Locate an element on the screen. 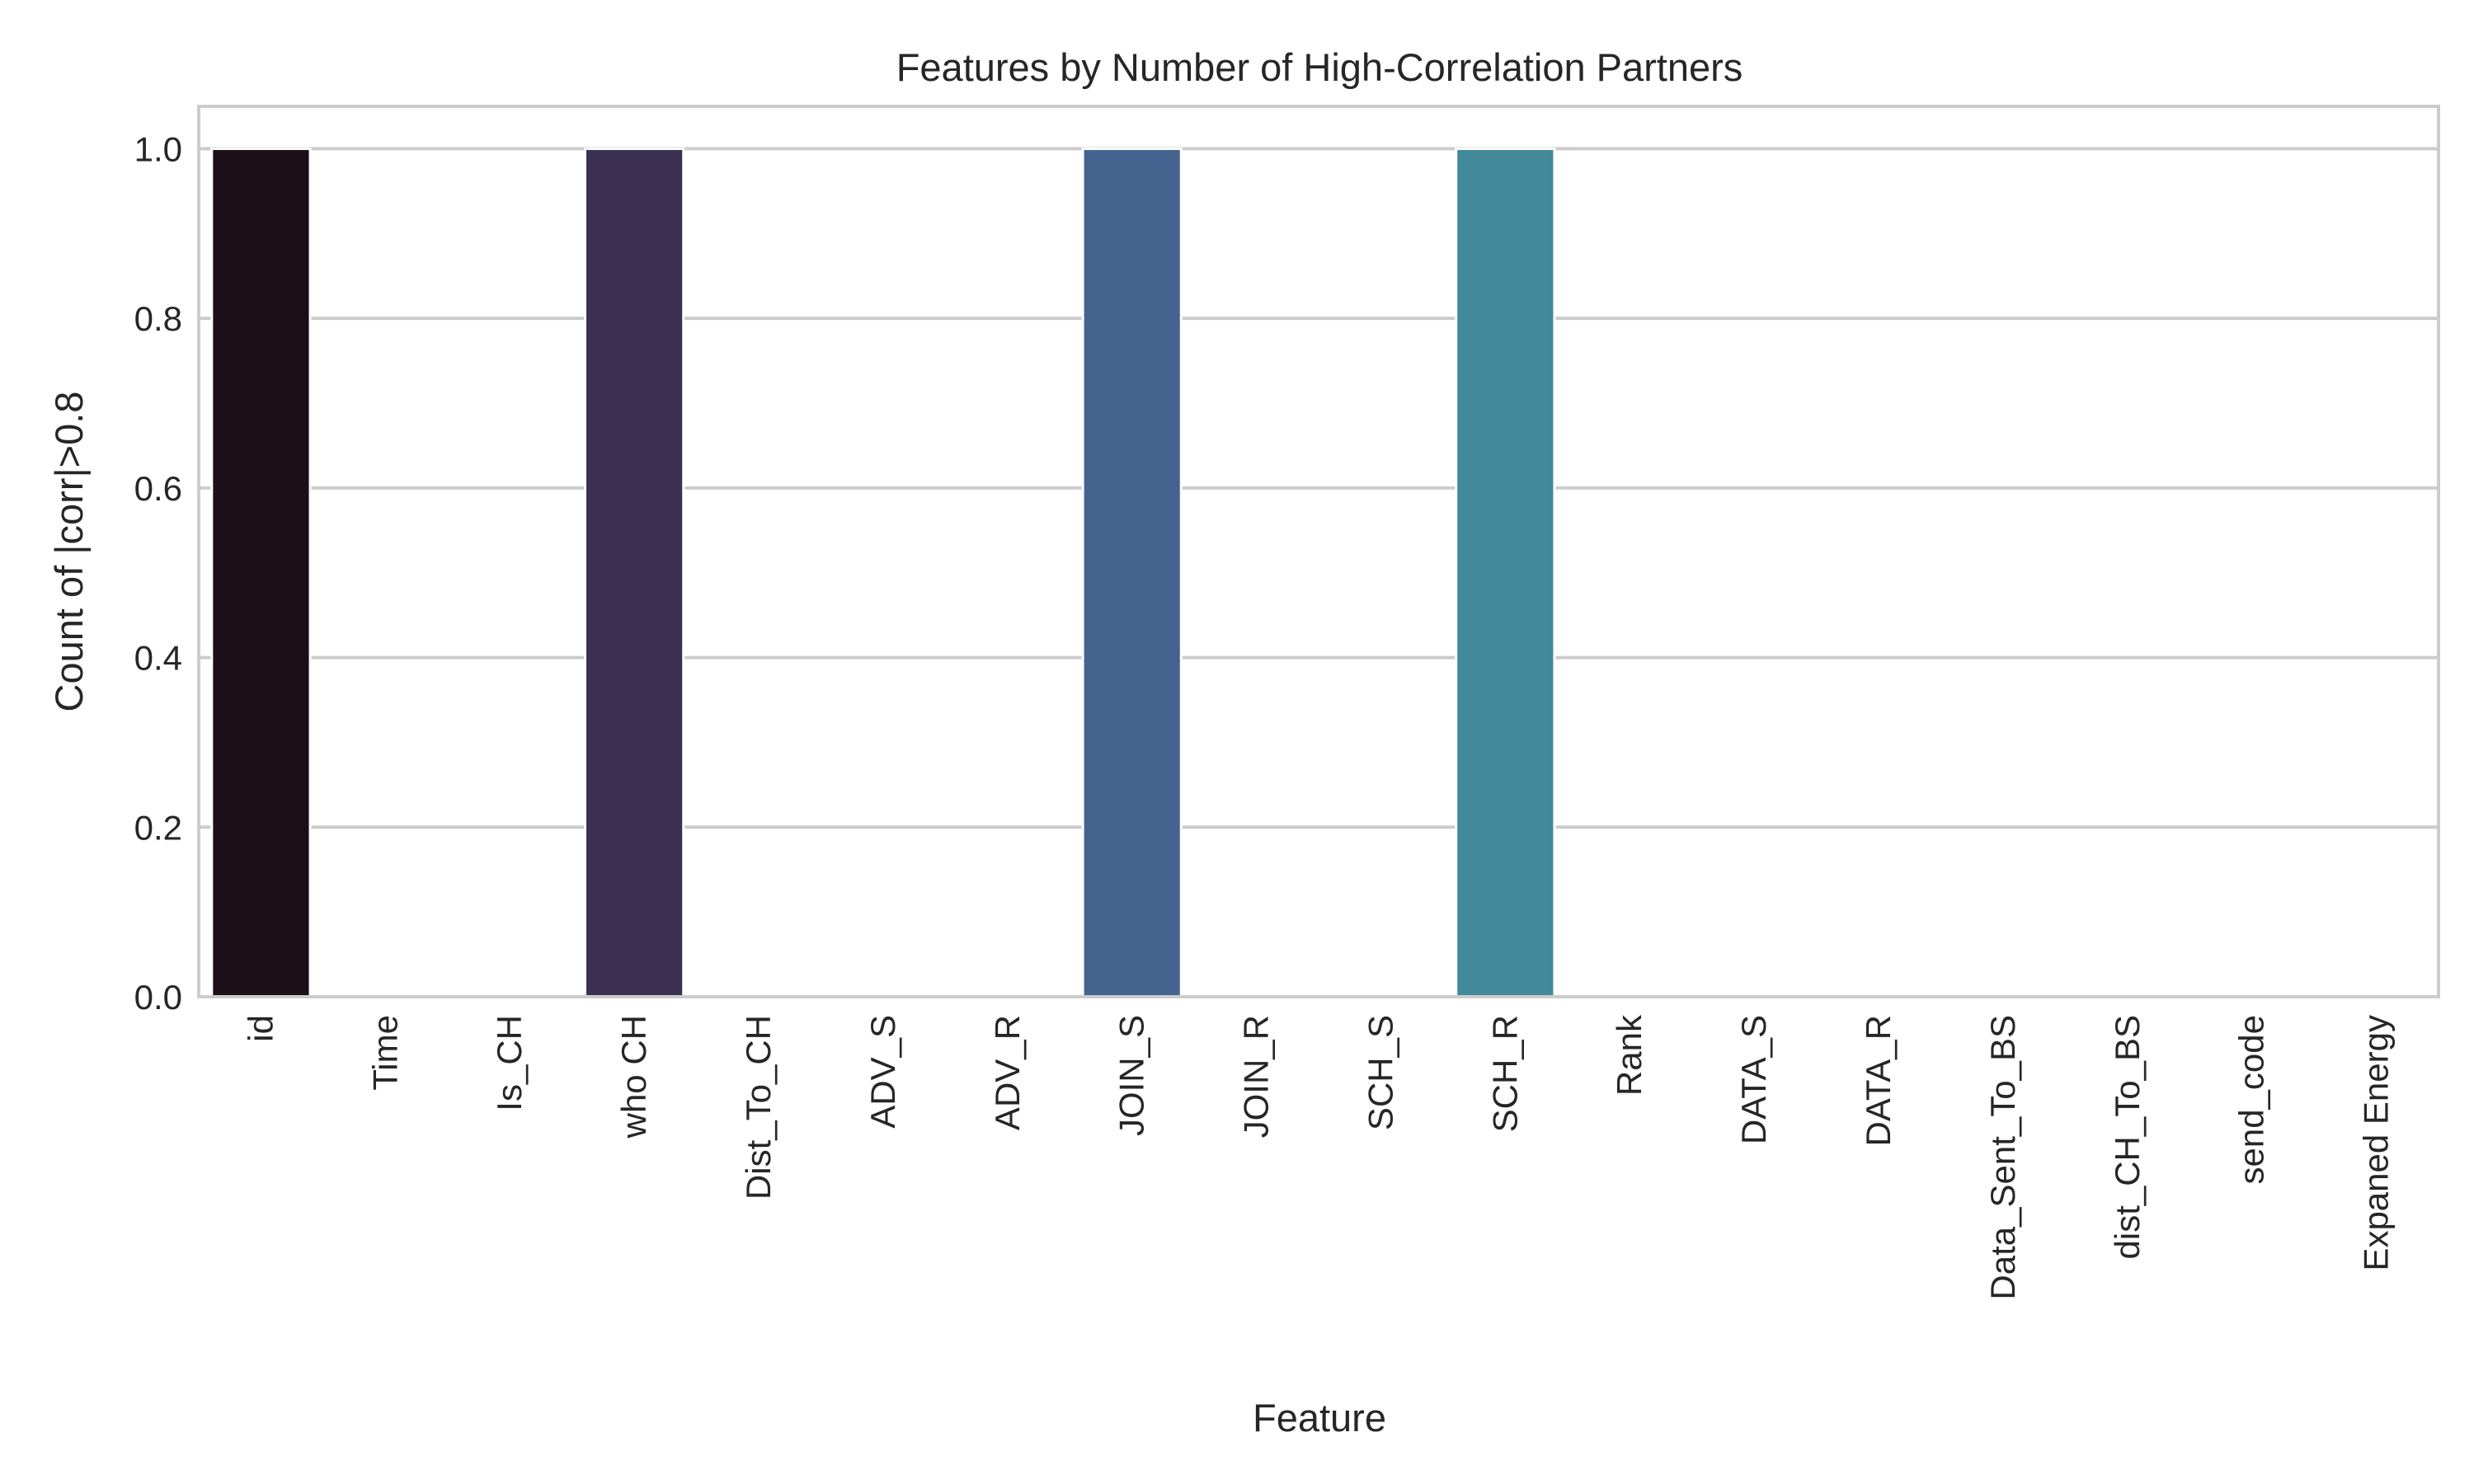 The image size is (2474, 1484). y-tick-label: 0.4 is located at coordinates (158, 658).